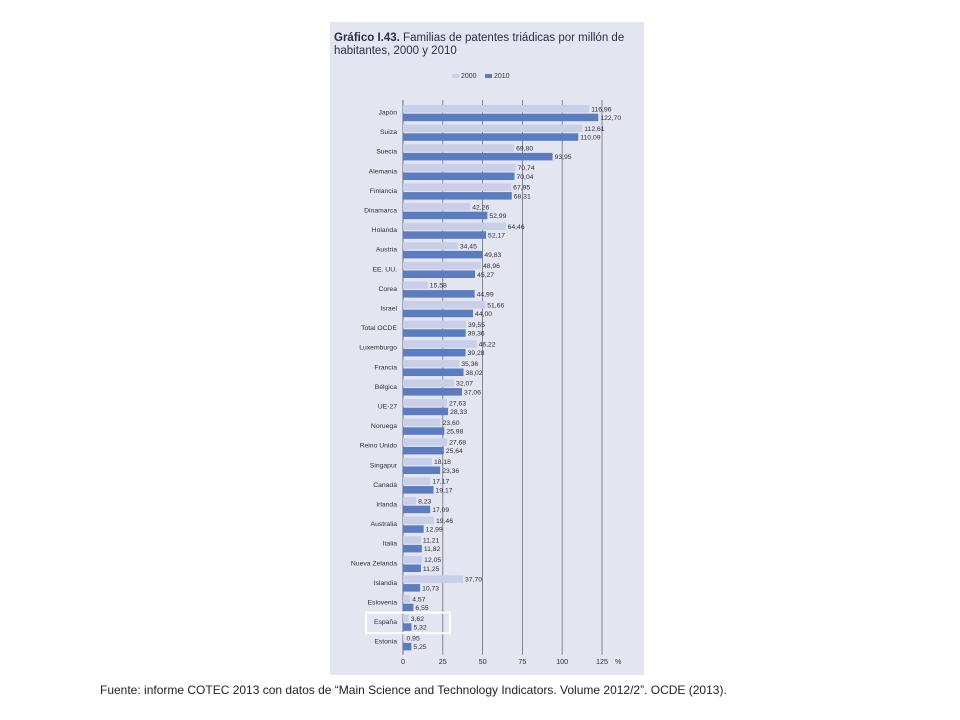  Describe the element at coordinates (618, 661) in the screenshot. I see `x-unit-label: %` at that location.